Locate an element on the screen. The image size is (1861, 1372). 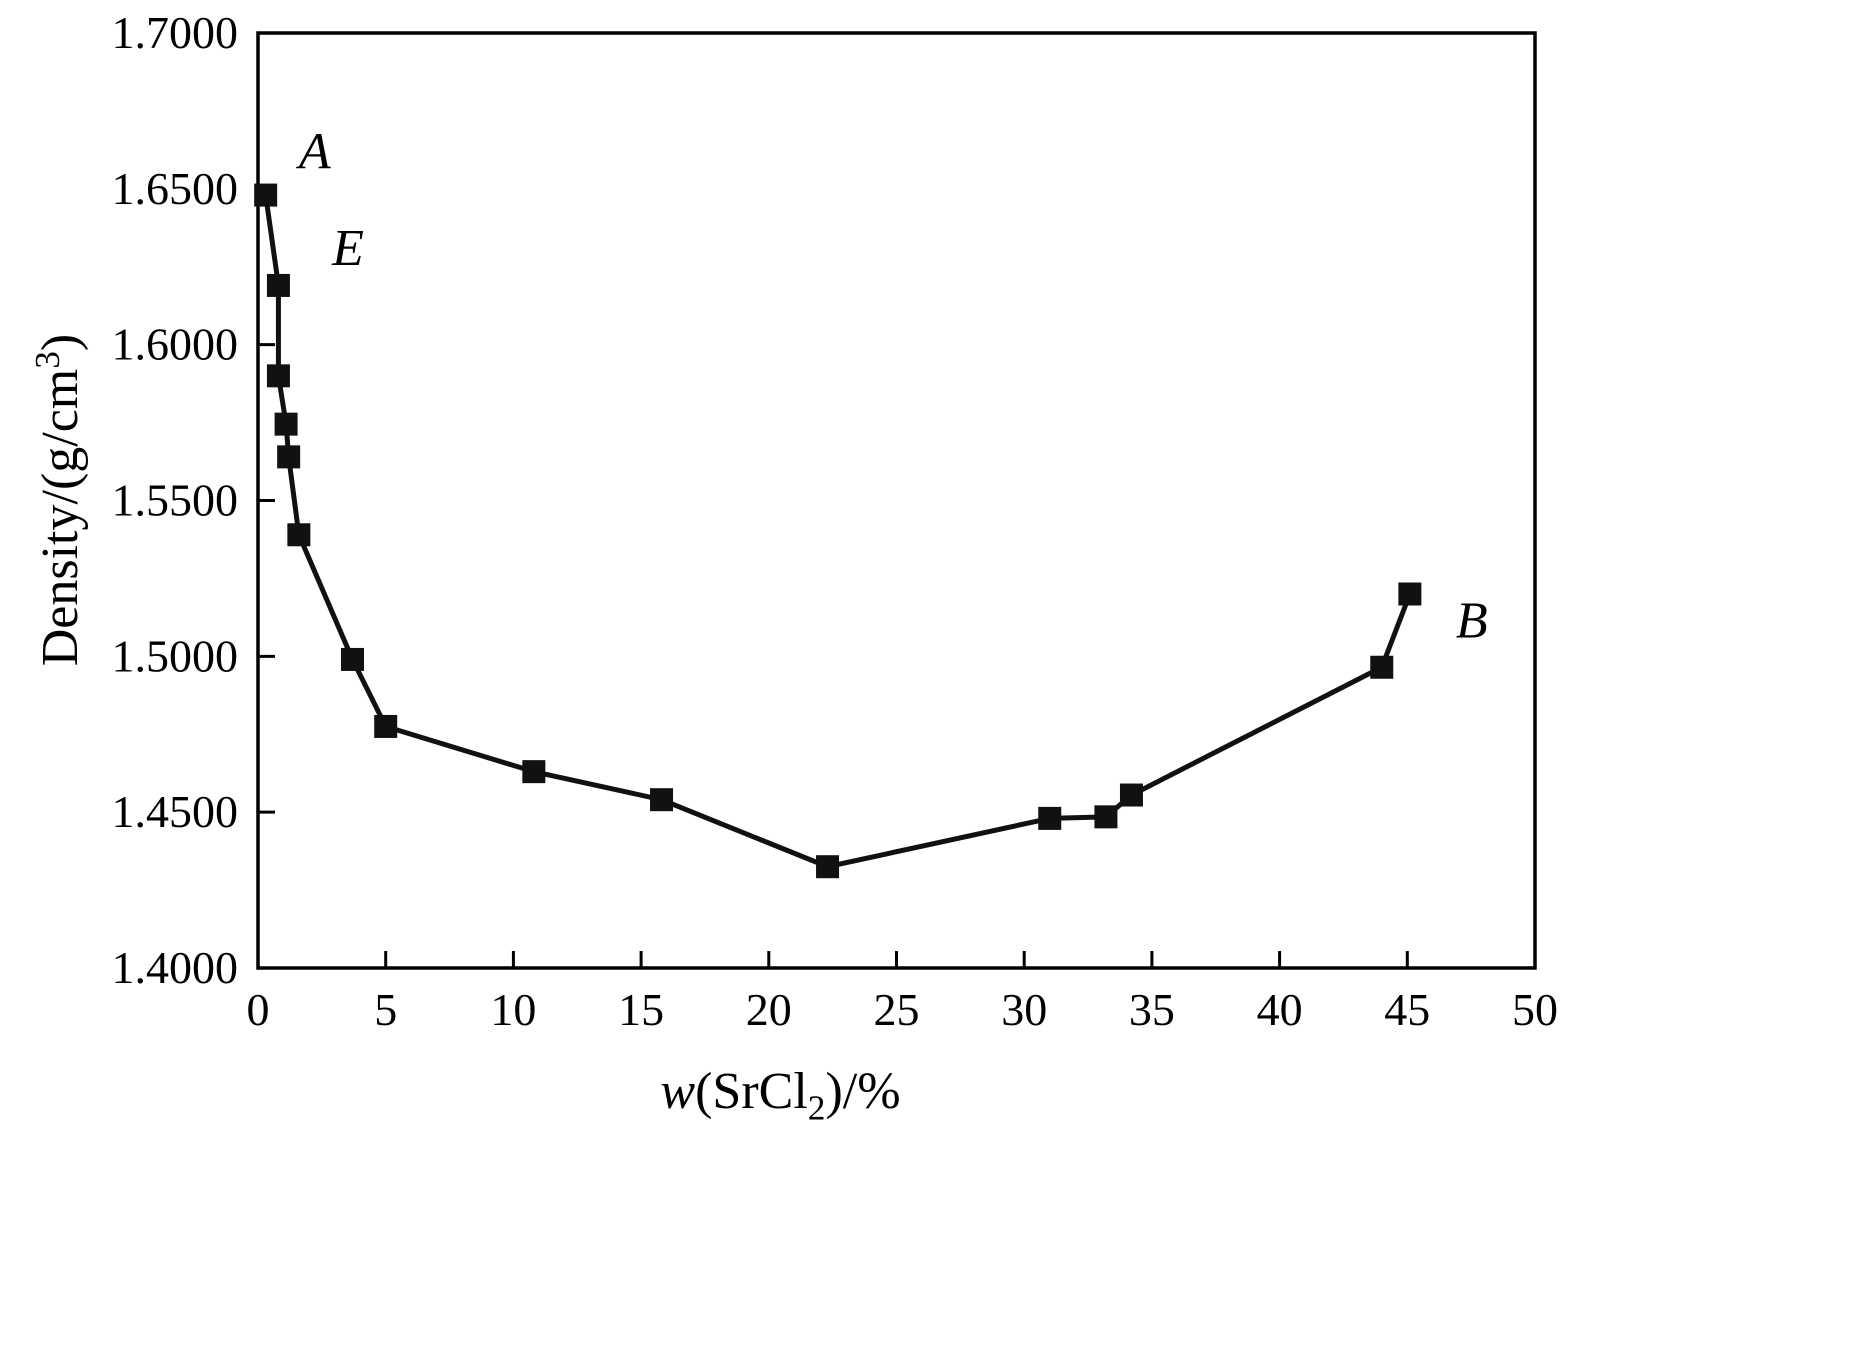
annotation-b: B is located at coordinates (1472, 621).